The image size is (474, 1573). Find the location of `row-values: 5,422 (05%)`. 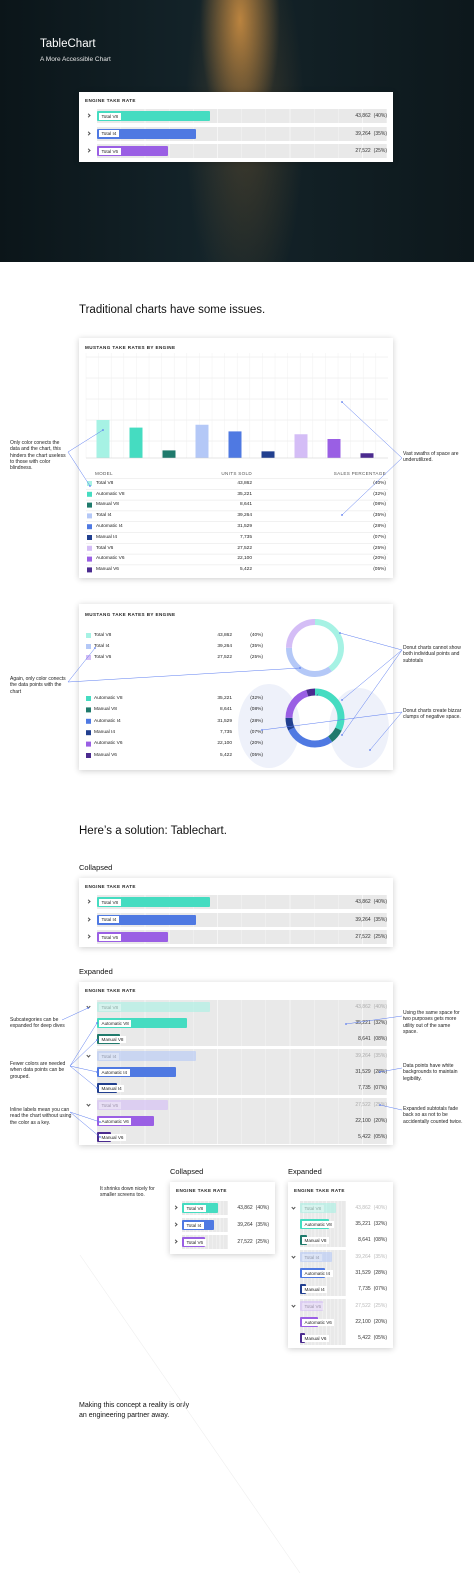

row-values: 5,422 (05%) is located at coordinates (372, 1137).